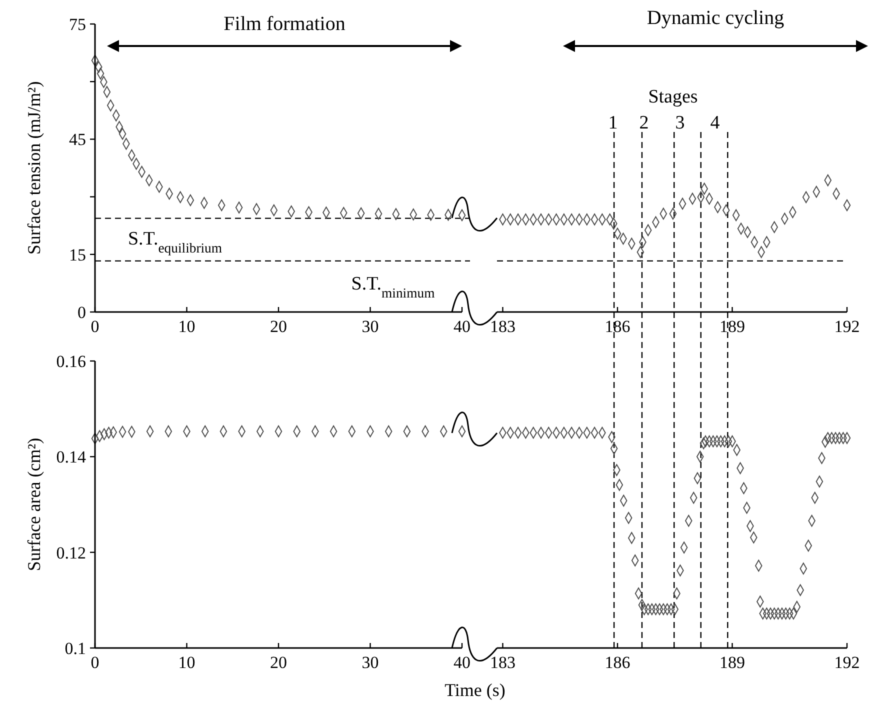 The height and width of the screenshot is (706, 872). I want to click on y-axis-title: Surface area (cm²), so click(34, 505).